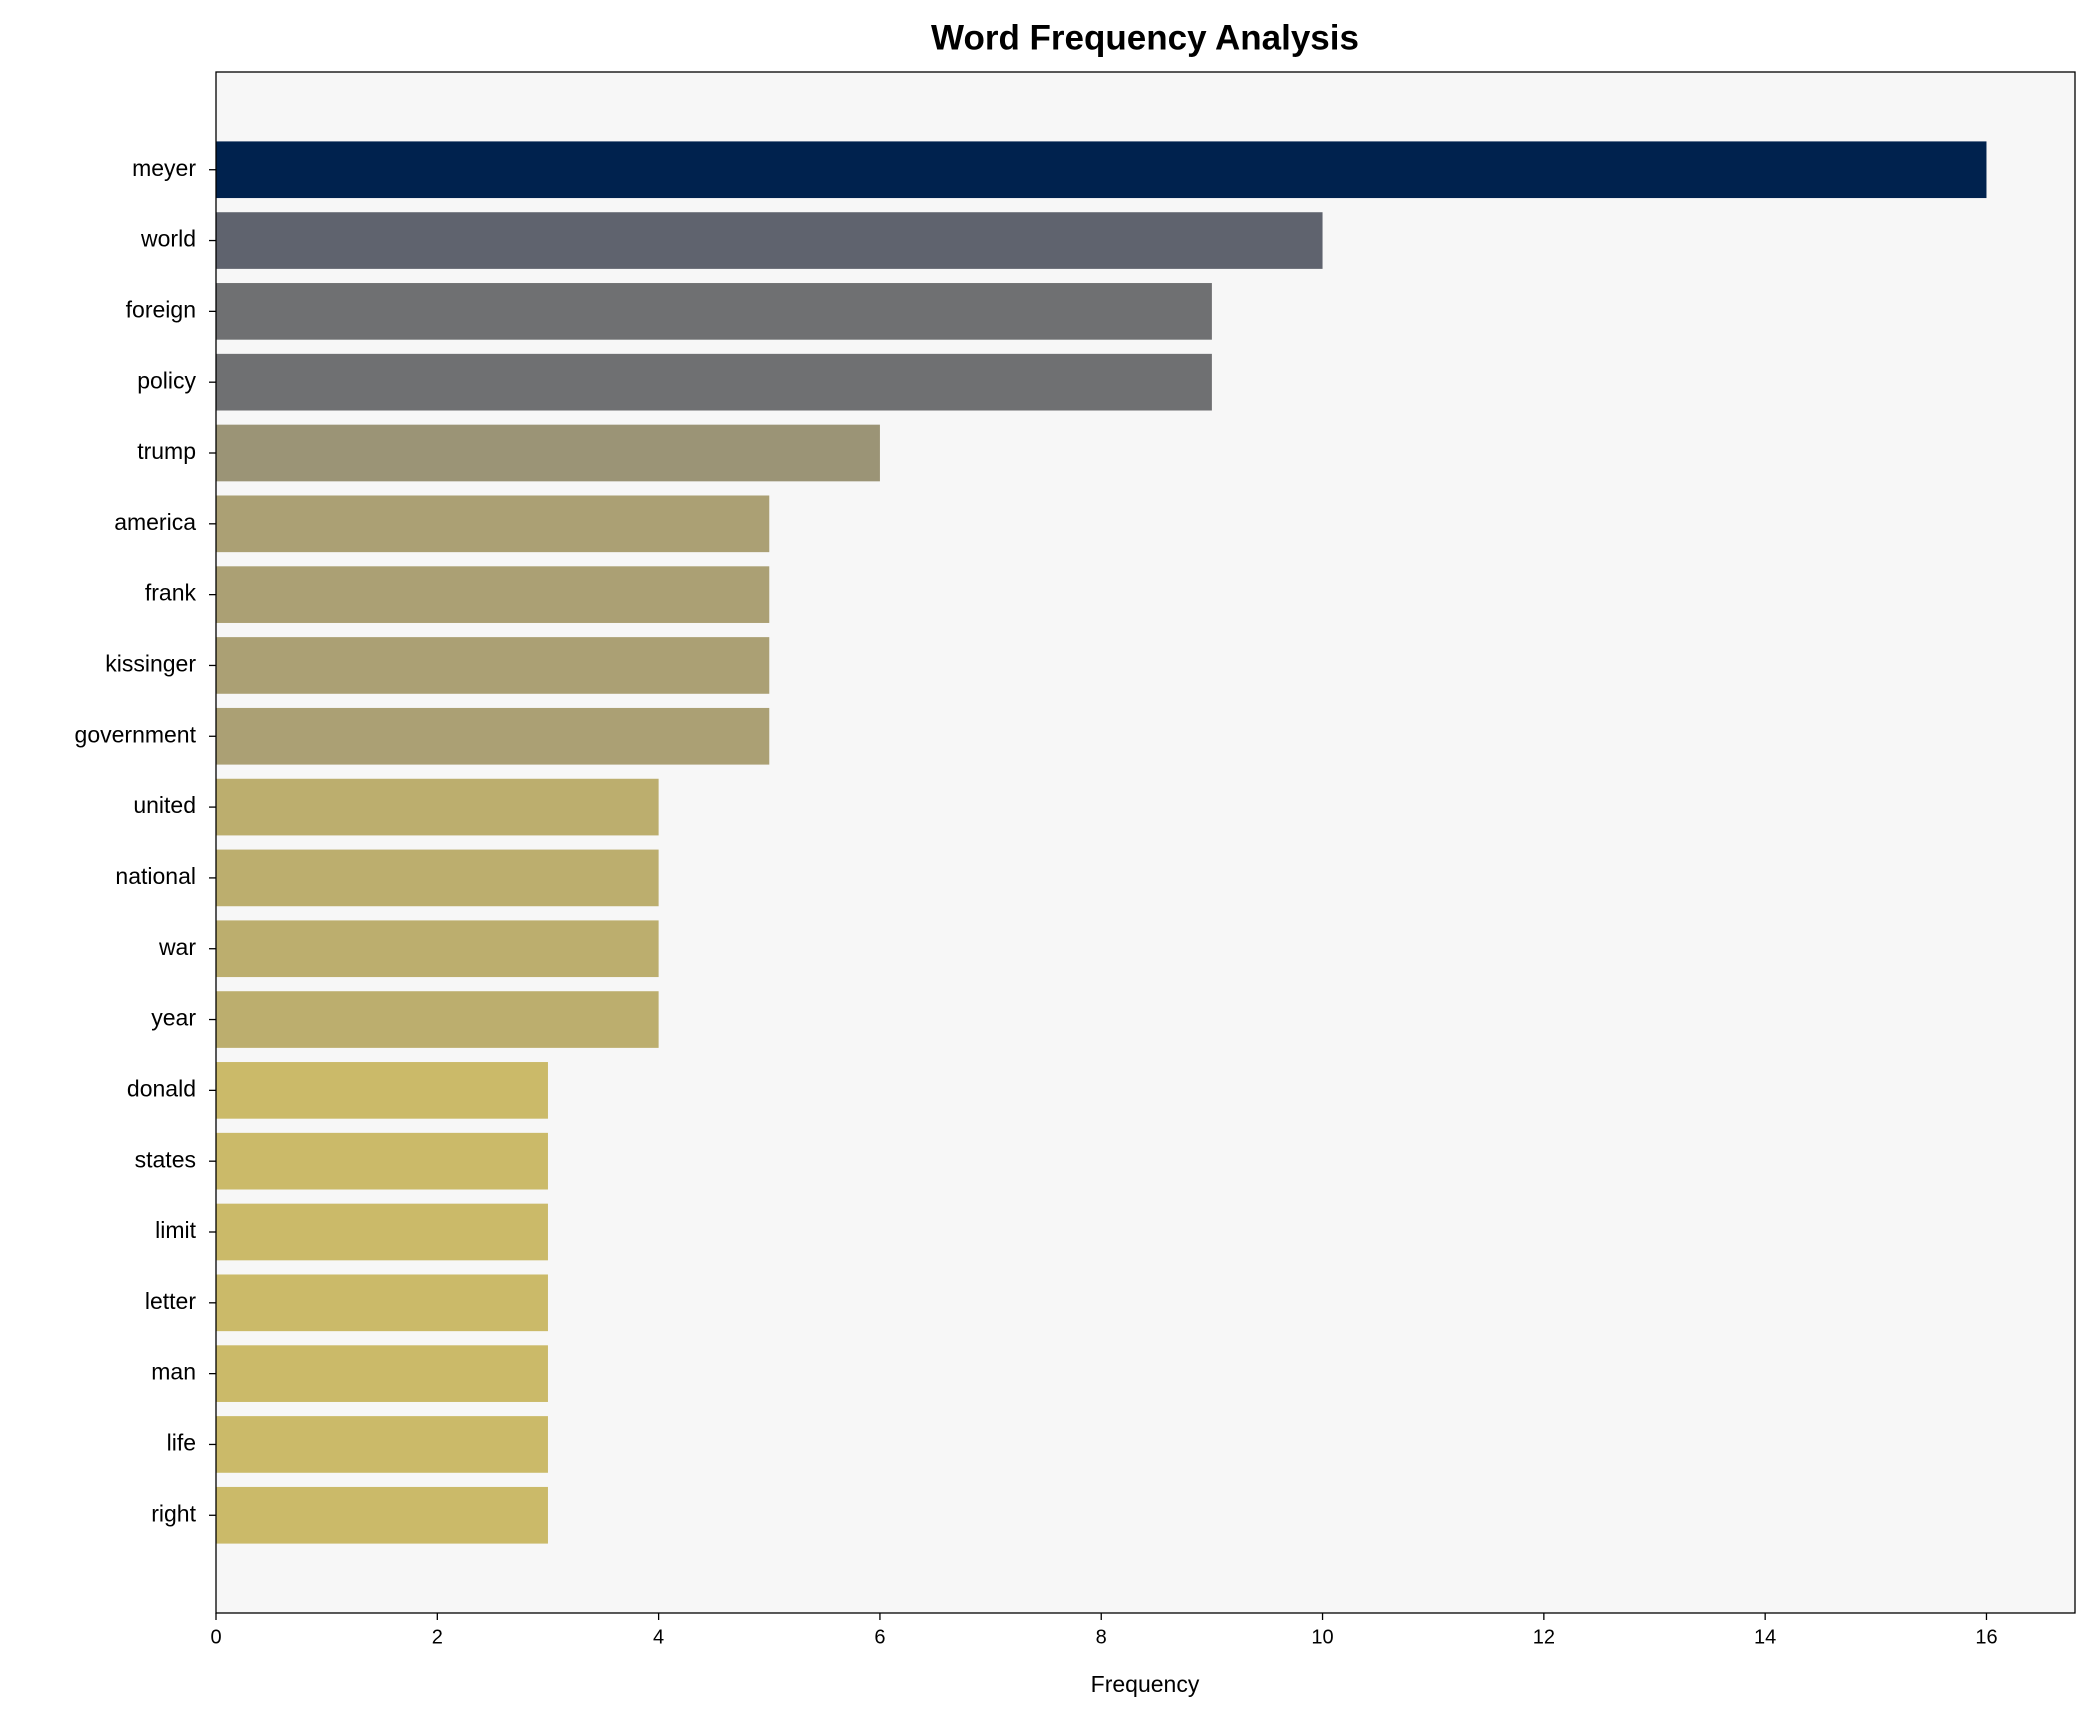 The image size is (2095, 1722). What do you see at coordinates (173, 1018) in the screenshot?
I see `y-tick-label: year` at bounding box center [173, 1018].